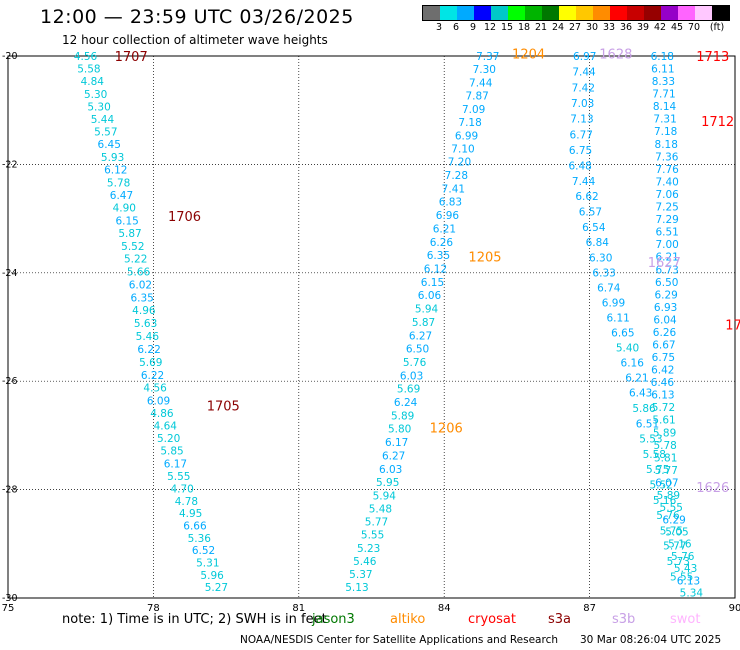 This screenshot has width=740, height=650. What do you see at coordinates (662, 396) in the screenshot?
I see `wave-height-value: 6.13` at bounding box center [662, 396].